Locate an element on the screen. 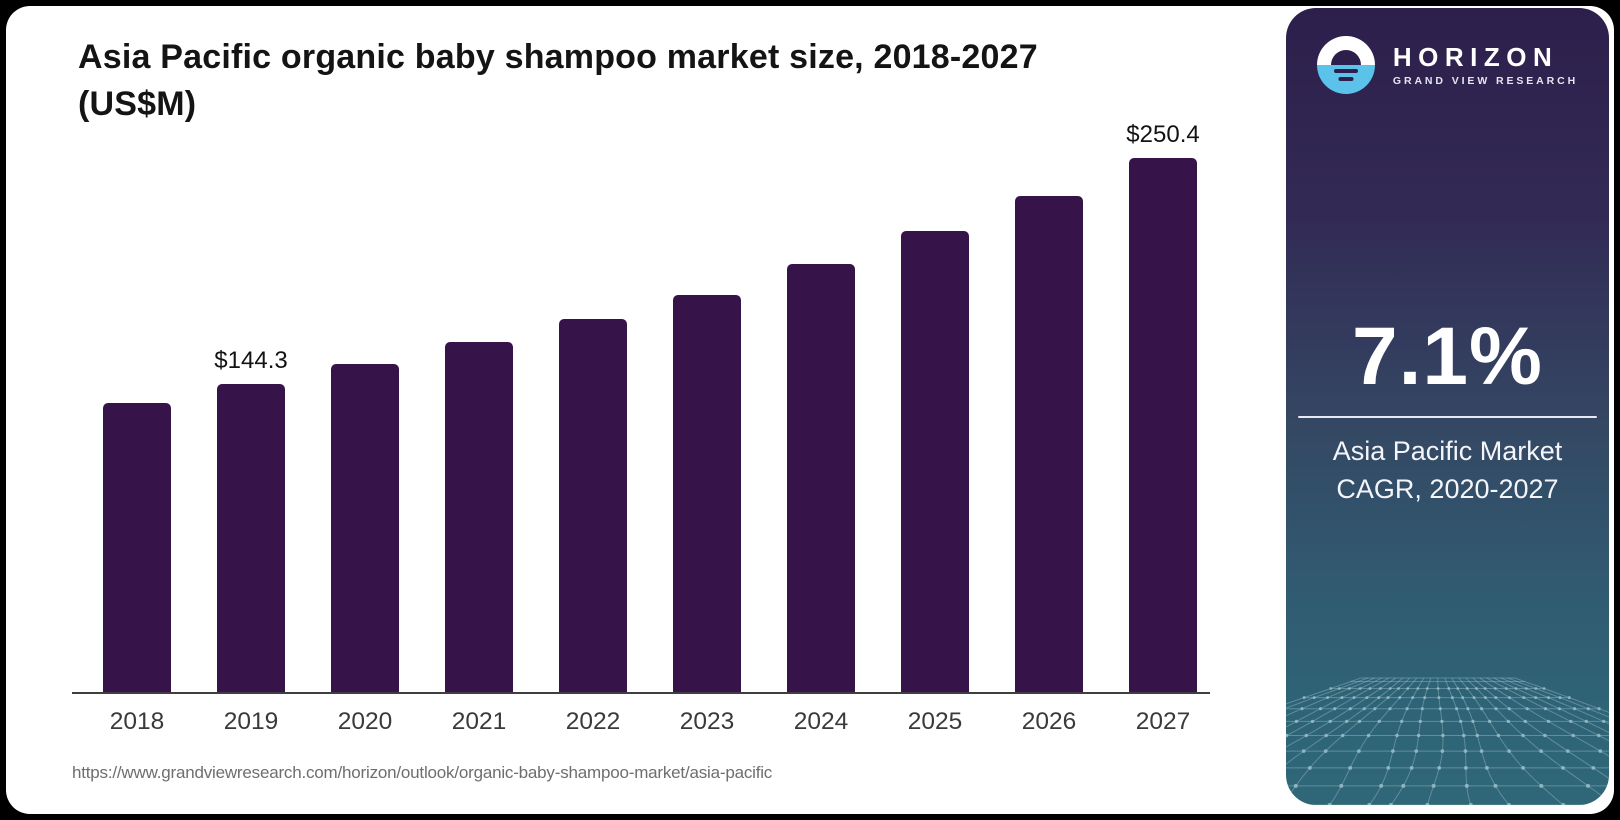 The width and height of the screenshot is (1620, 820). bar-2024 is located at coordinates (821, 478).